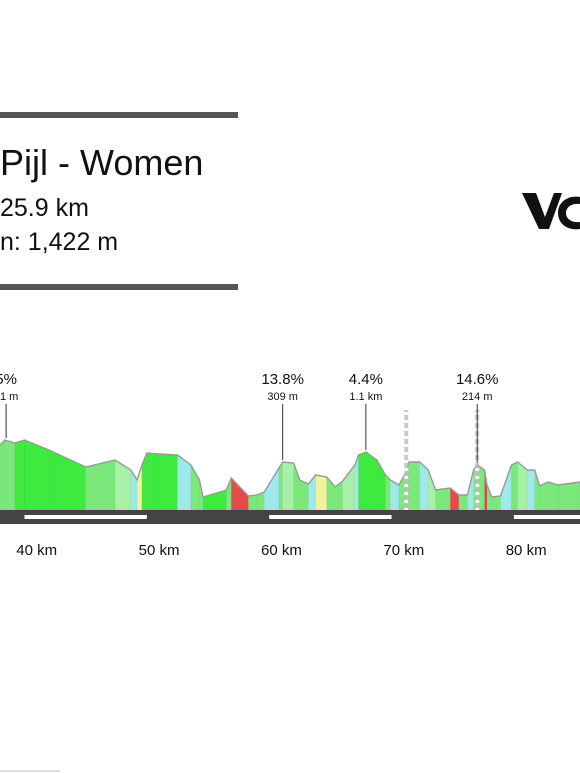  What do you see at coordinates (477, 379) in the screenshot?
I see `climb-gradient-label: 14.6%` at bounding box center [477, 379].